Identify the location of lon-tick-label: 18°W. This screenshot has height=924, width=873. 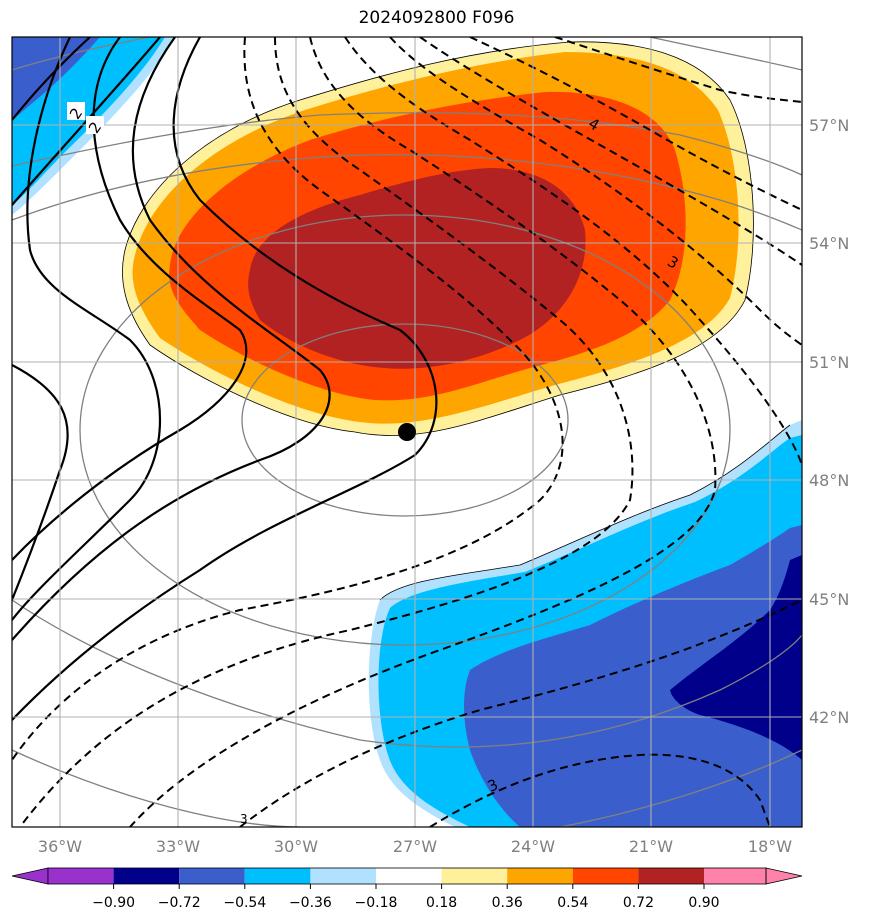
(770, 846).